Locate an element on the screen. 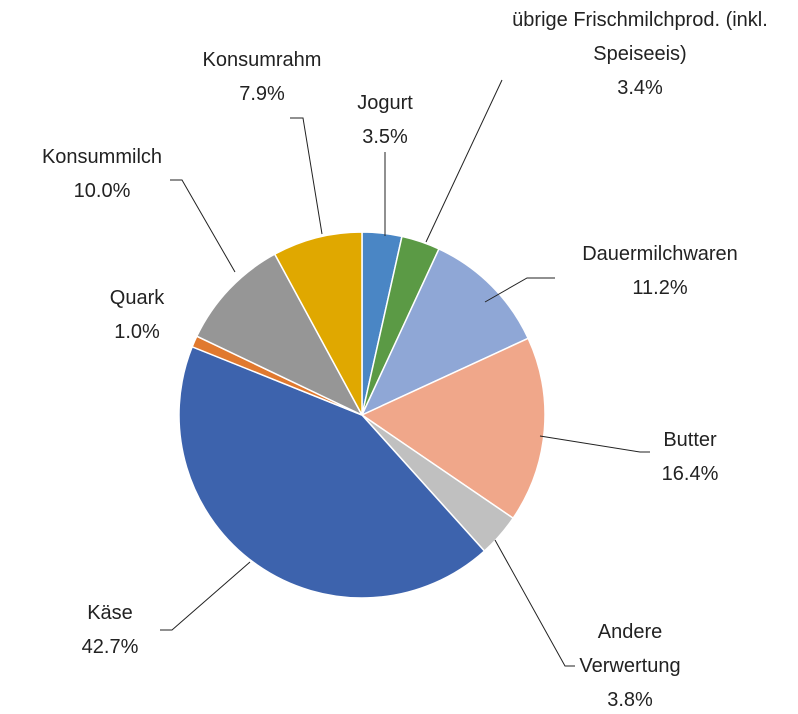 The height and width of the screenshot is (714, 798). data-label: Jogurt 3.5% is located at coordinates (385, 120).